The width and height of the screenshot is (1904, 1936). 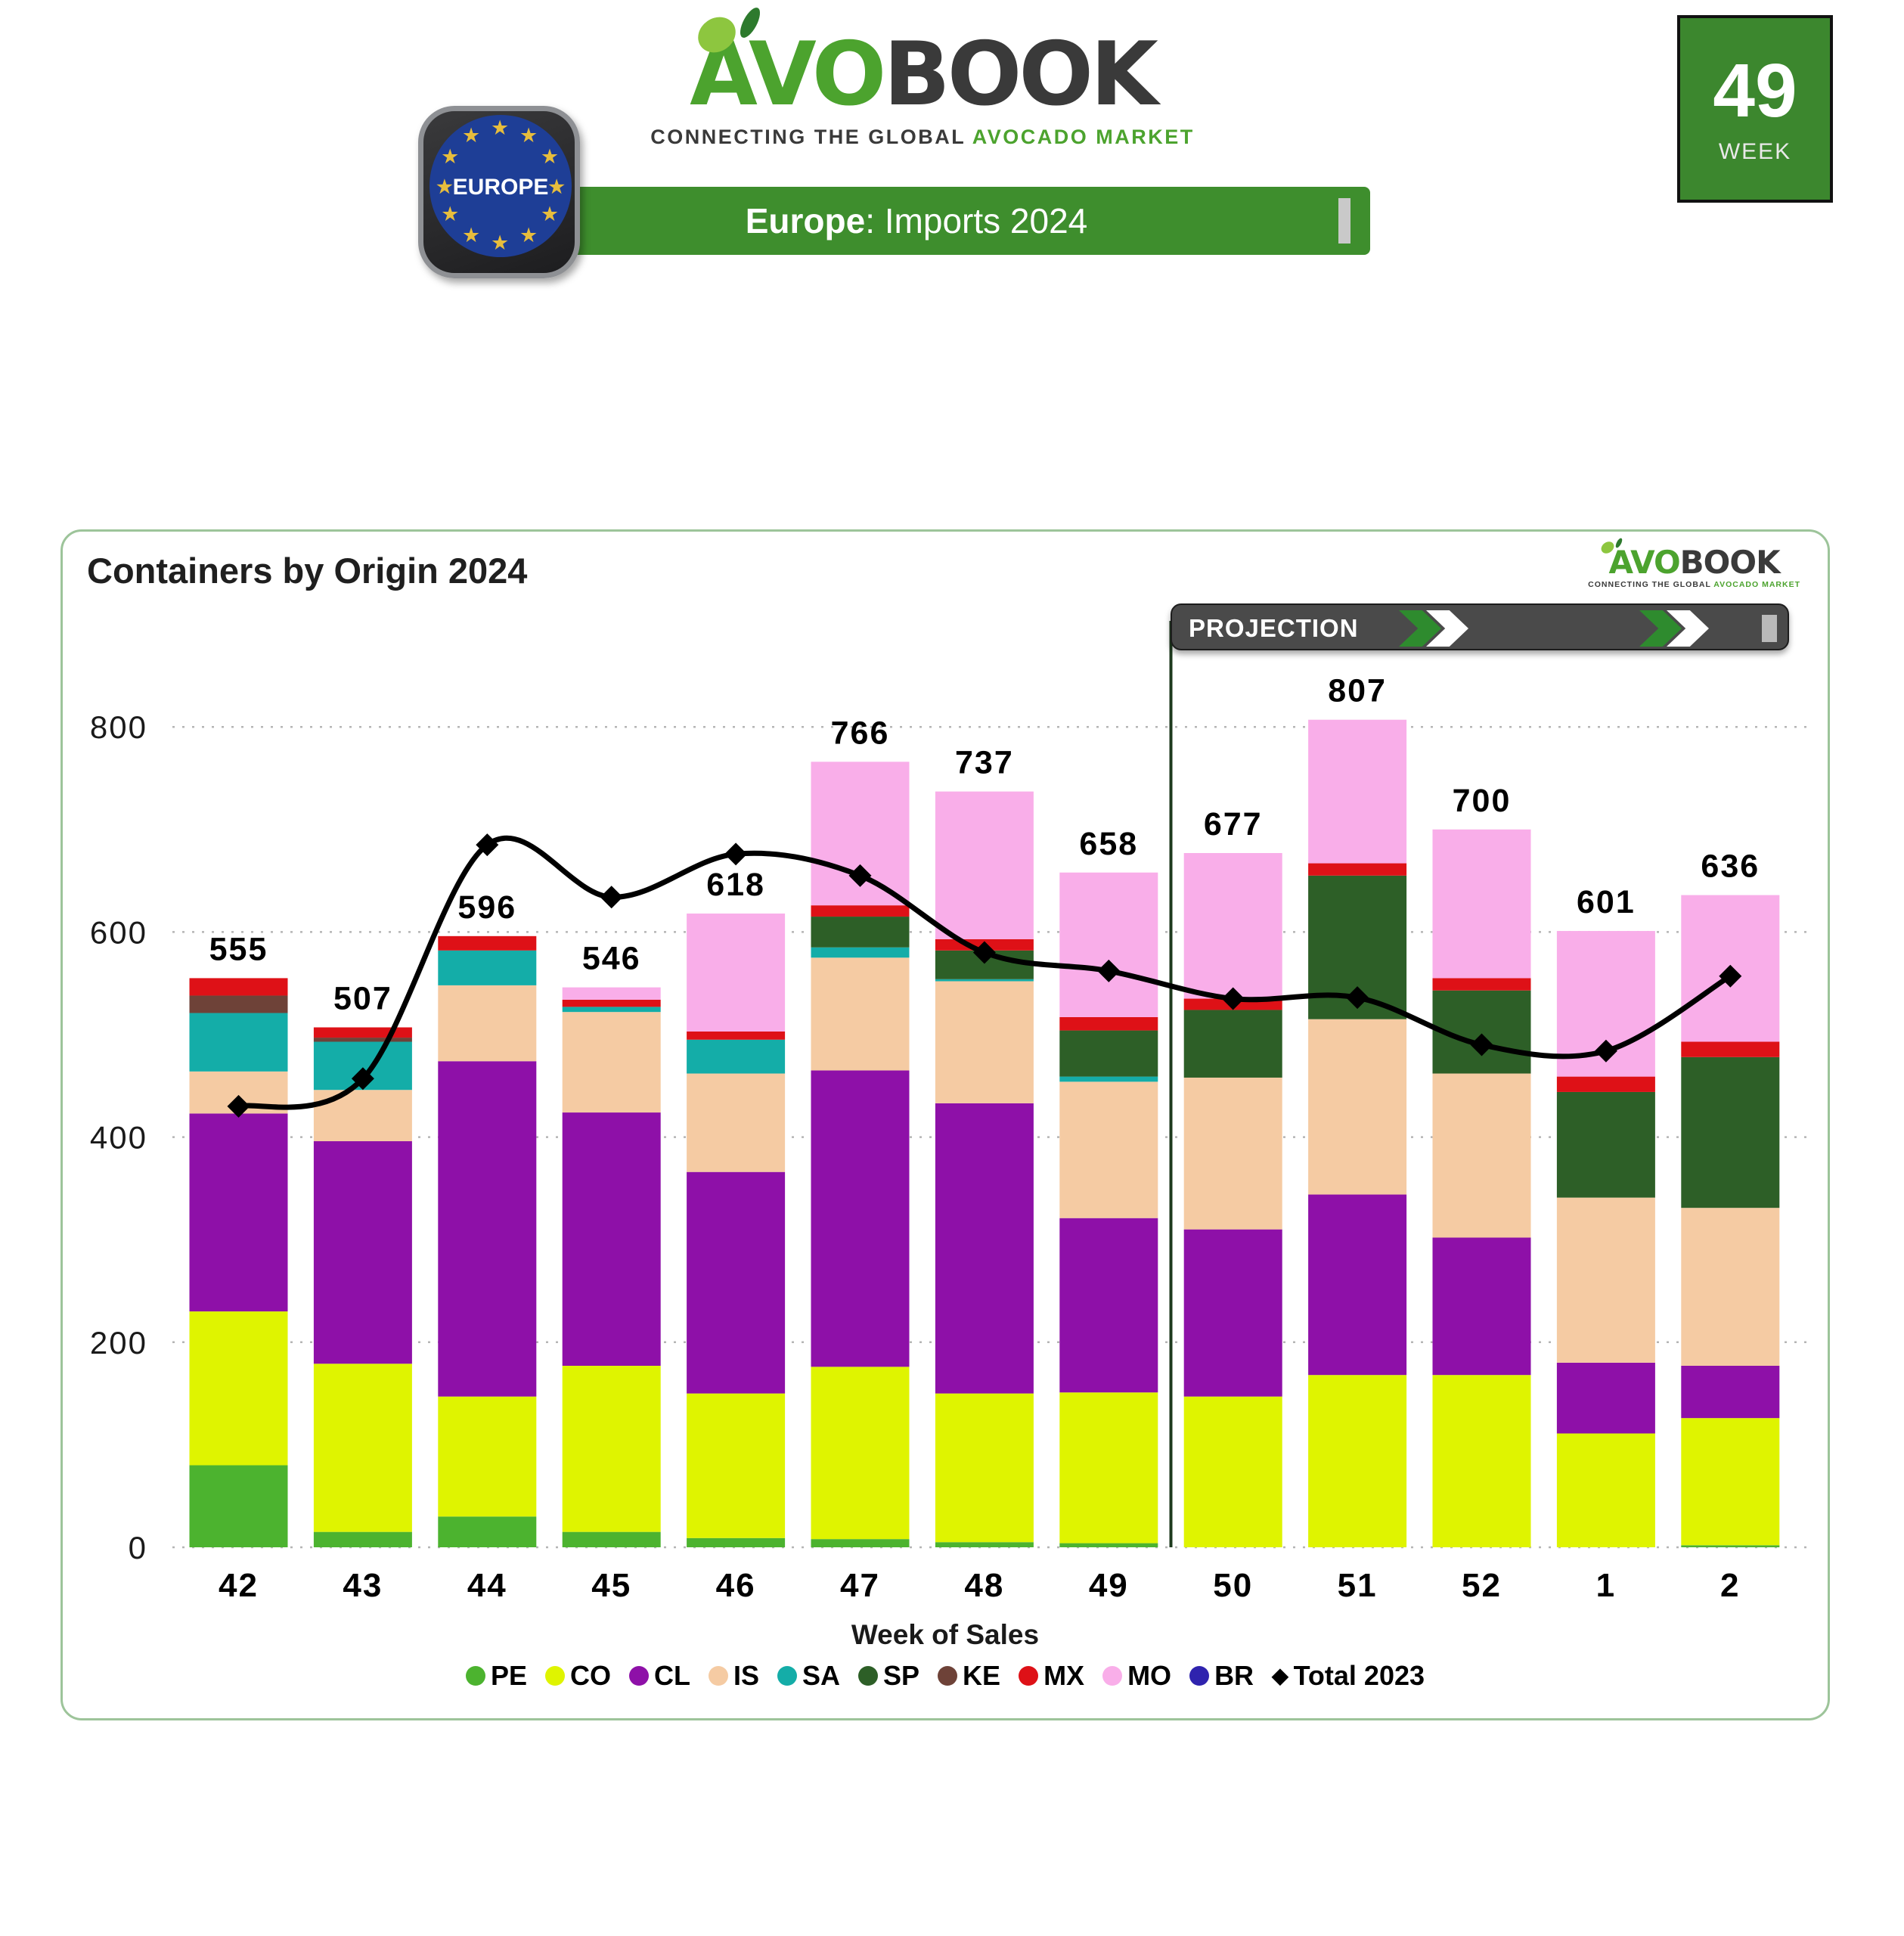 I want to click on chart-legend: PE CO CL IS SA SP KE MX MO BR ◆ Total 2023, so click(x=945, y=1676).